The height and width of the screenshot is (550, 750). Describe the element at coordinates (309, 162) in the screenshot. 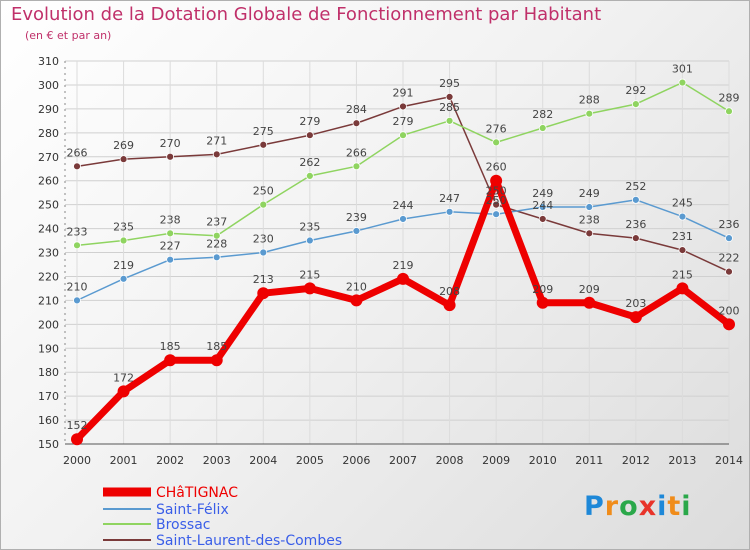

I see `data-label: 262` at that location.